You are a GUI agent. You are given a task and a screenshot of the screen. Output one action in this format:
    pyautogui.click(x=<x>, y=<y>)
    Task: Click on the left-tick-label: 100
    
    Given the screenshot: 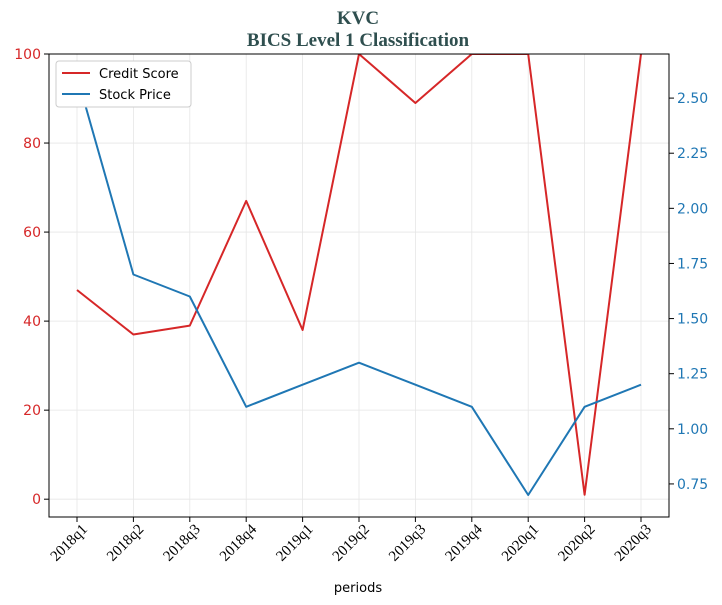 What is the action you would take?
    pyautogui.click(x=27, y=55)
    